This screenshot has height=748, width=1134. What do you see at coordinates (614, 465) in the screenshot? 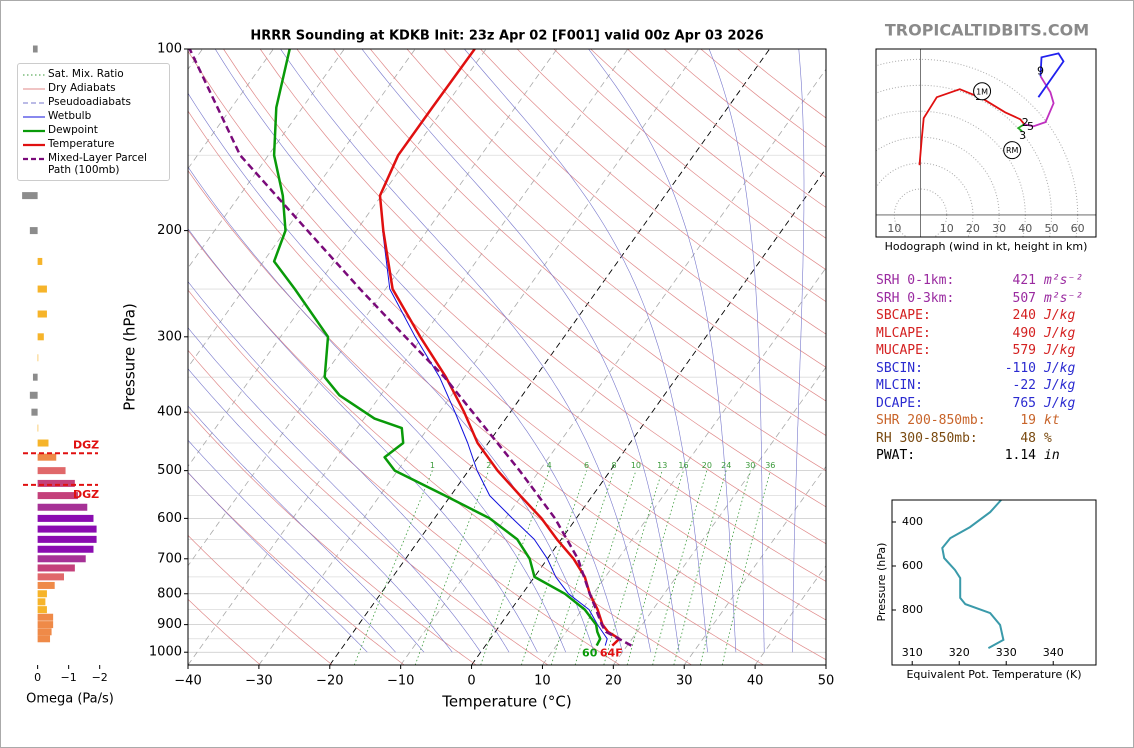
I see `mixing-ratio-label: 8` at bounding box center [614, 465].